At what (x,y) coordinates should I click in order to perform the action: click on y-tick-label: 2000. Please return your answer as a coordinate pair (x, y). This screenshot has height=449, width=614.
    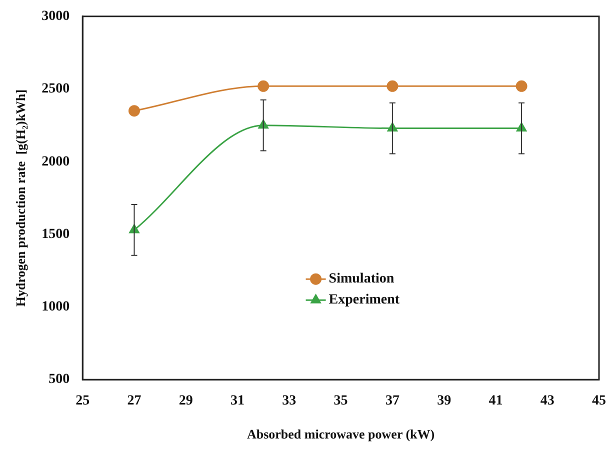
    Looking at the image, I should click on (56, 162).